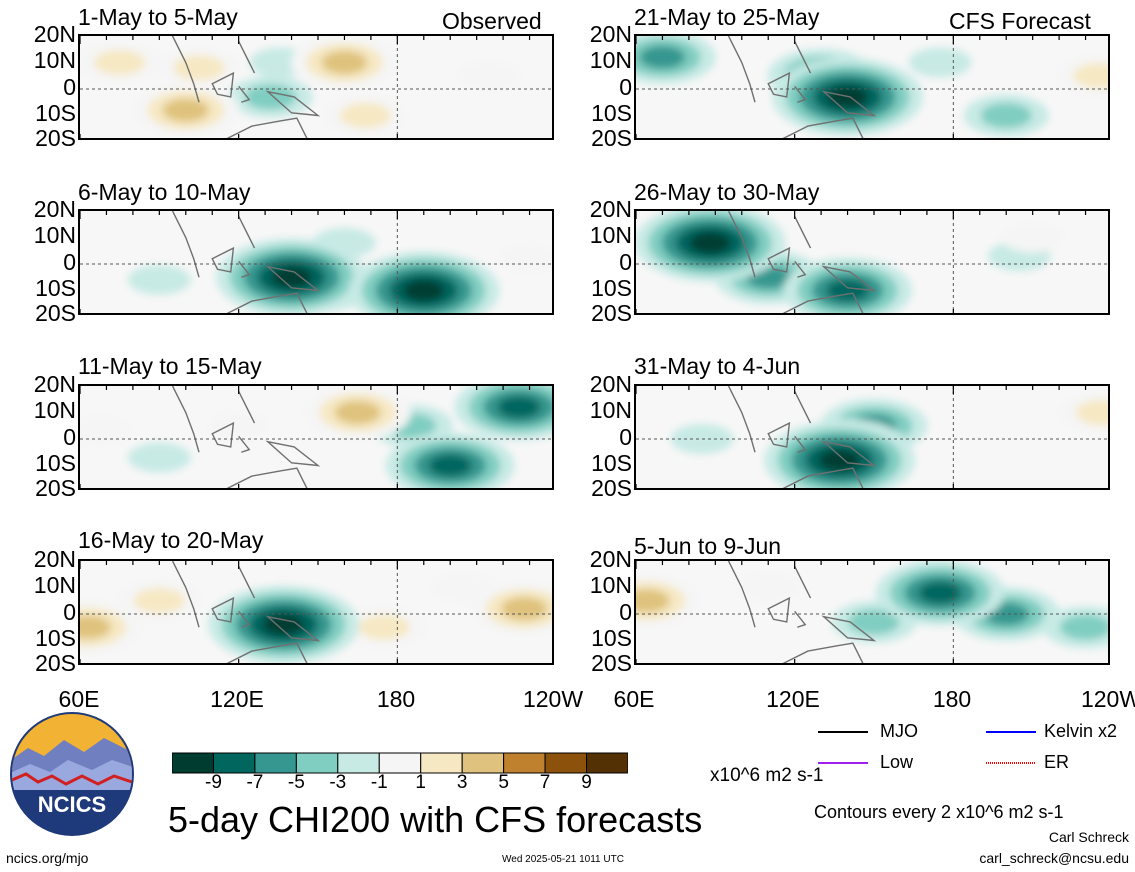 This screenshot has width=1135, height=872. I want to click on panel-title: 21-May to 25-May, so click(727, 17).